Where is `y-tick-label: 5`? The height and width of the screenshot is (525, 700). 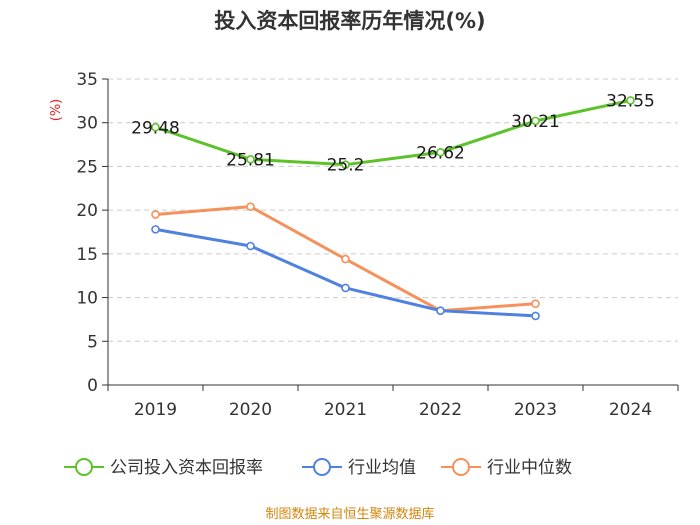
y-tick-label: 5 is located at coordinates (92, 342).